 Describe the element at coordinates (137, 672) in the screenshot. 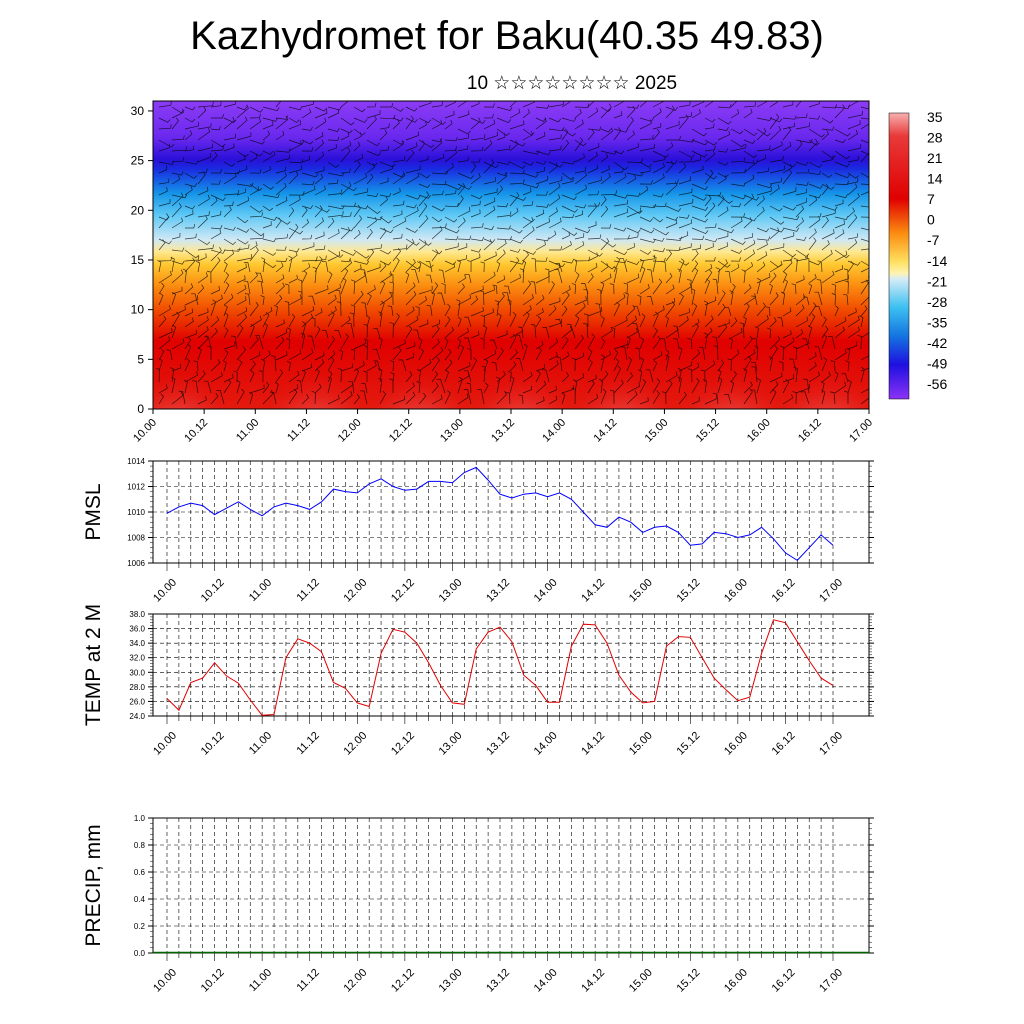

I see `y-tick-label: 30.0` at that location.